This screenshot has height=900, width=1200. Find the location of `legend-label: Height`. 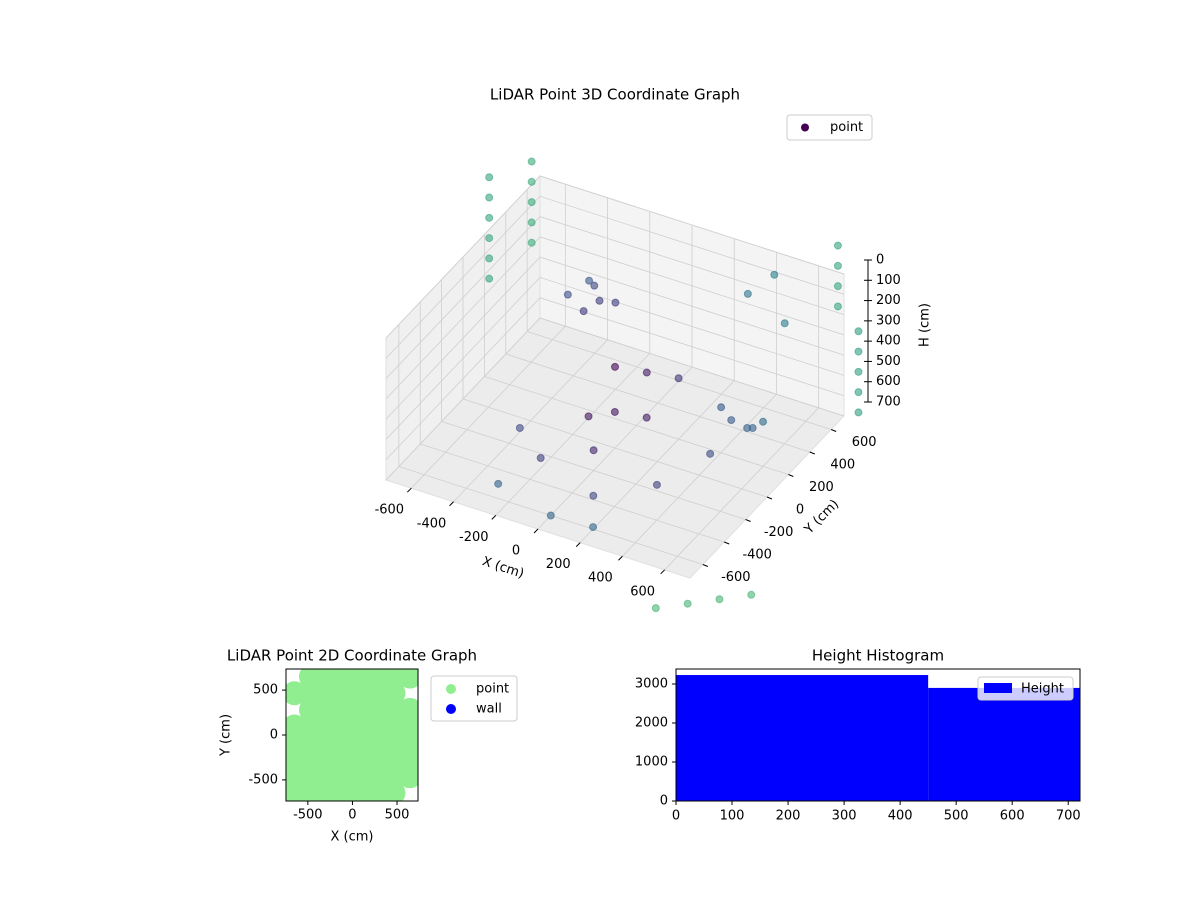

legend-label: Height is located at coordinates (1042, 689).